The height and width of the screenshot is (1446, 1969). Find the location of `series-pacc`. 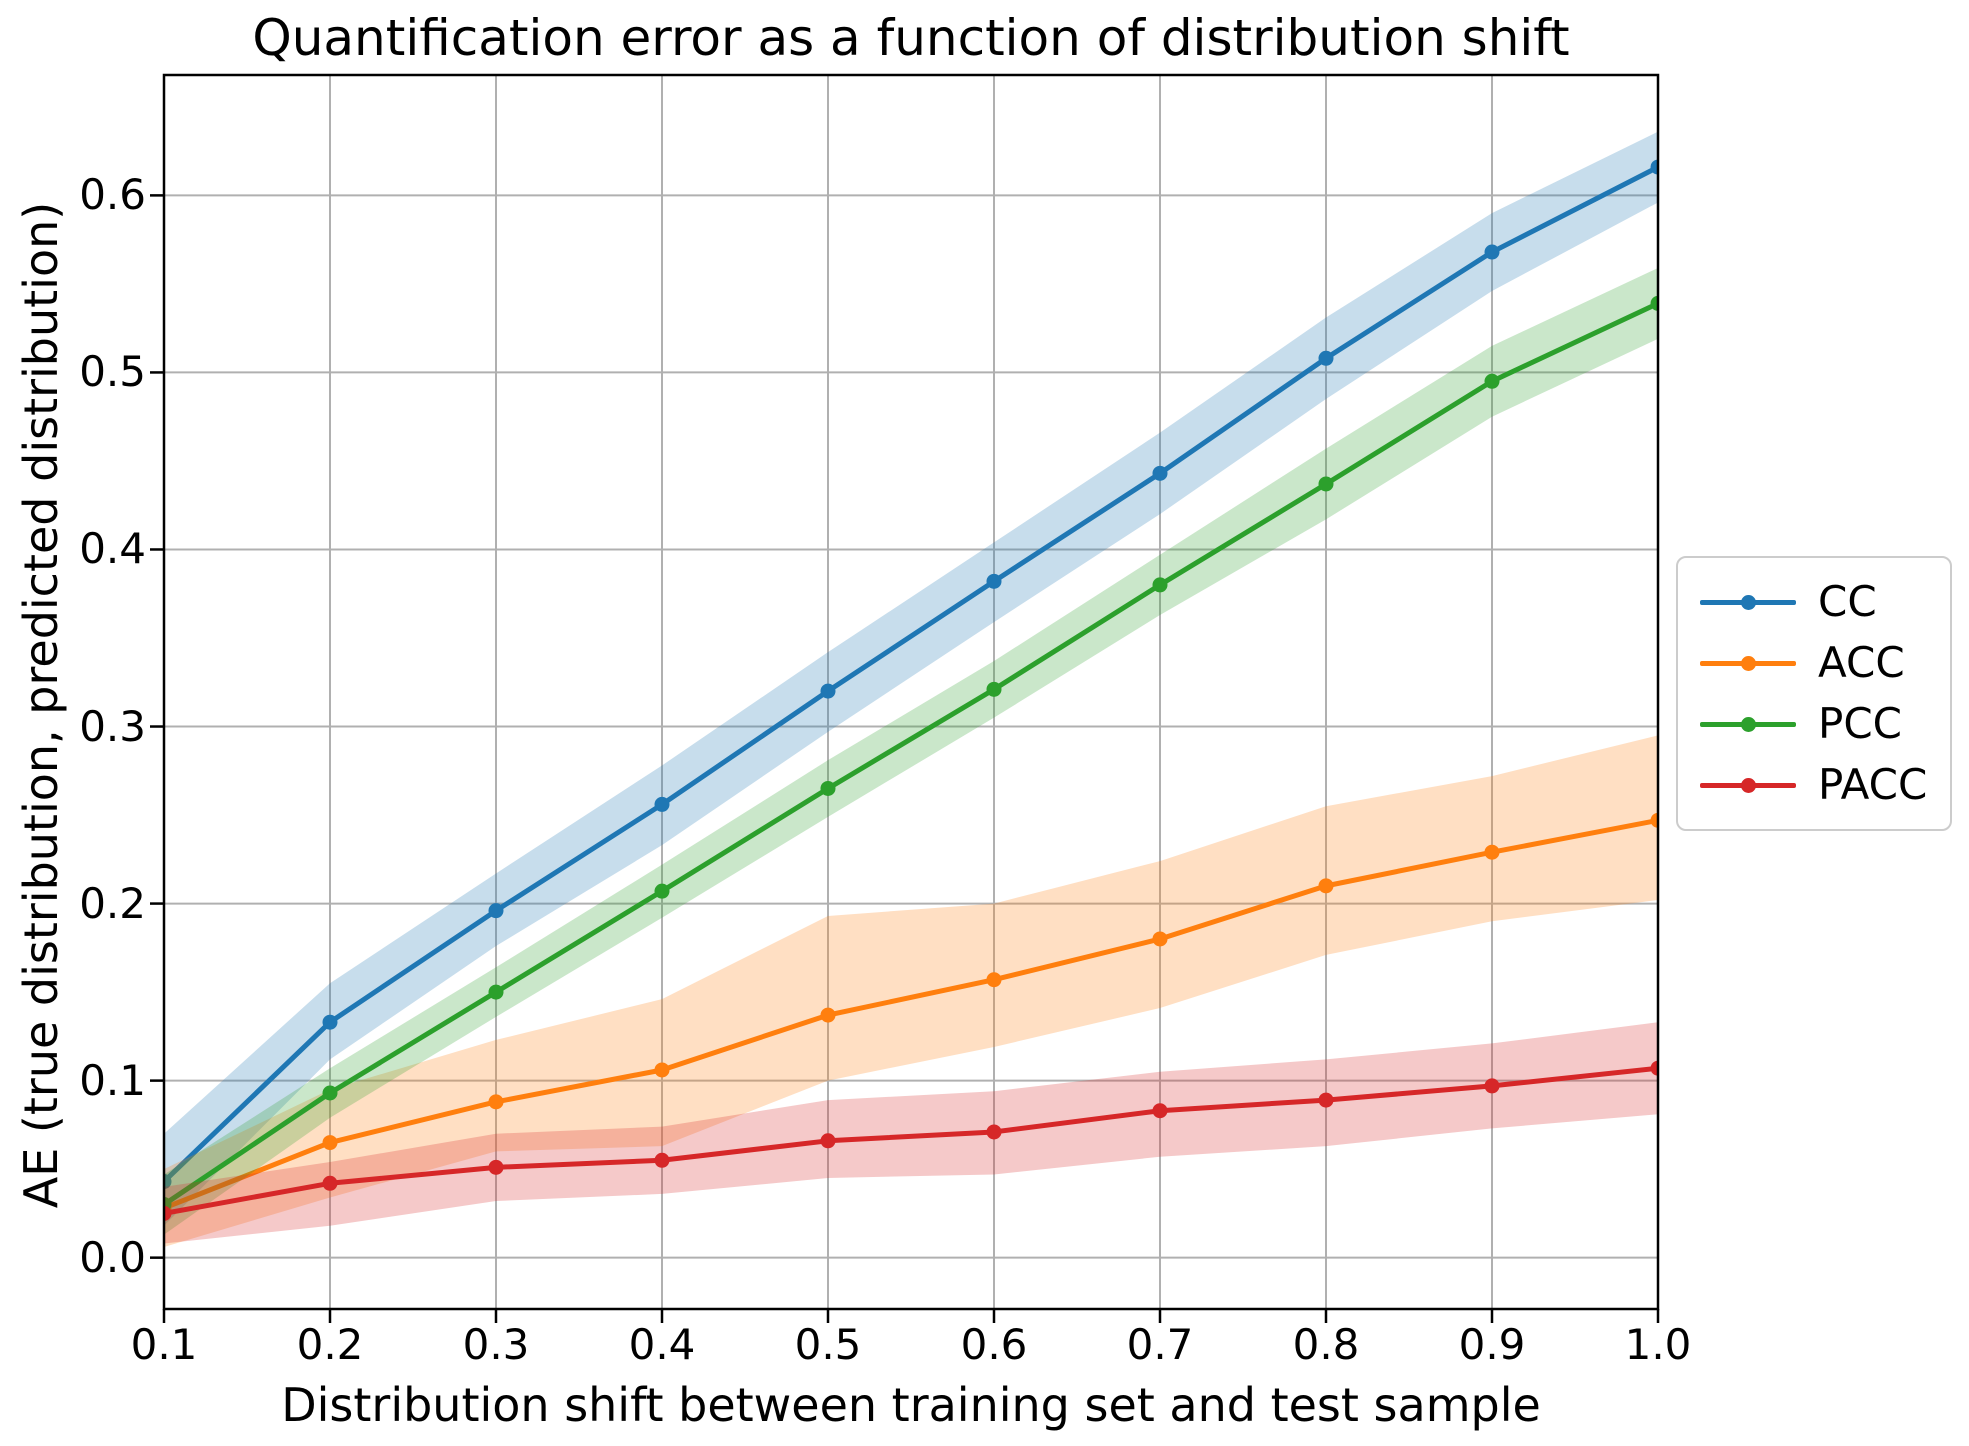

series-pacc is located at coordinates (911, 1133).